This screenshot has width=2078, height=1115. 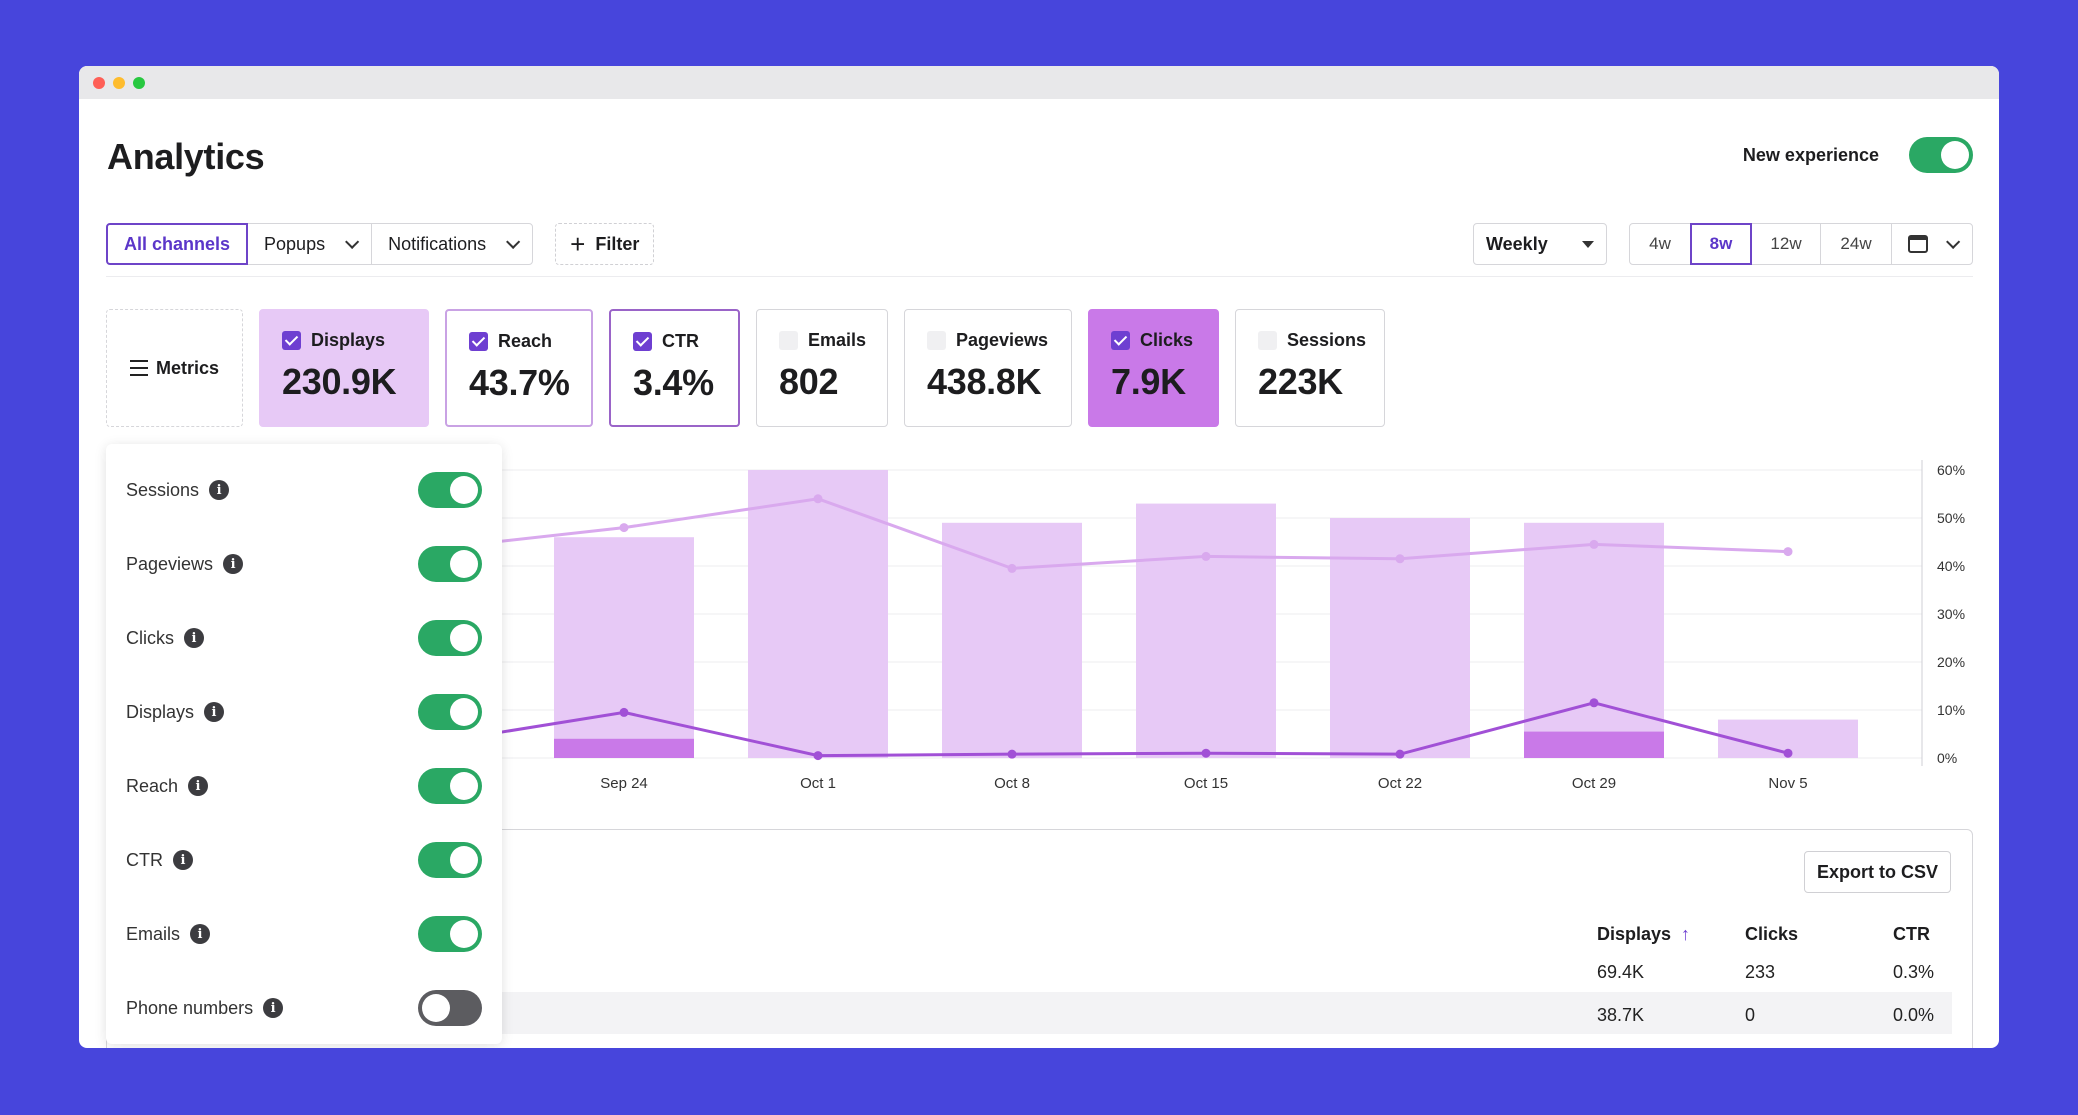 What do you see at coordinates (1772, 934) in the screenshot?
I see `column-header-clicks: Clicks` at bounding box center [1772, 934].